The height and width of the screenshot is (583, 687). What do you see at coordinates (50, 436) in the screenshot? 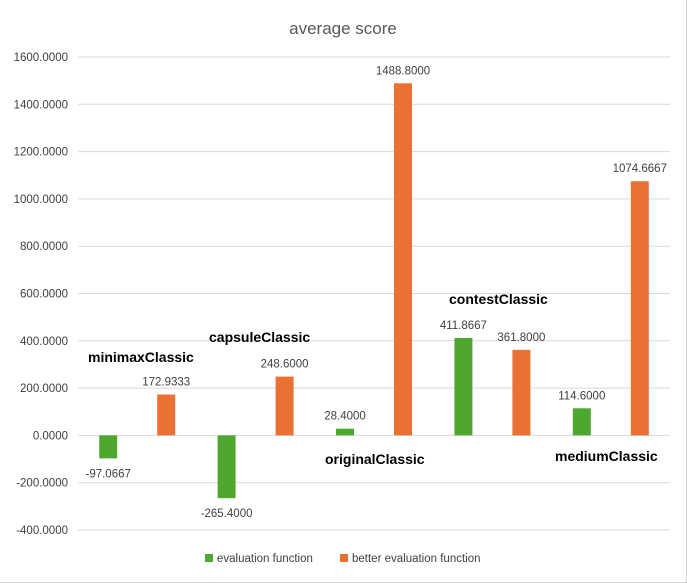
I see `y-tick-label: 0.0000` at bounding box center [50, 436].